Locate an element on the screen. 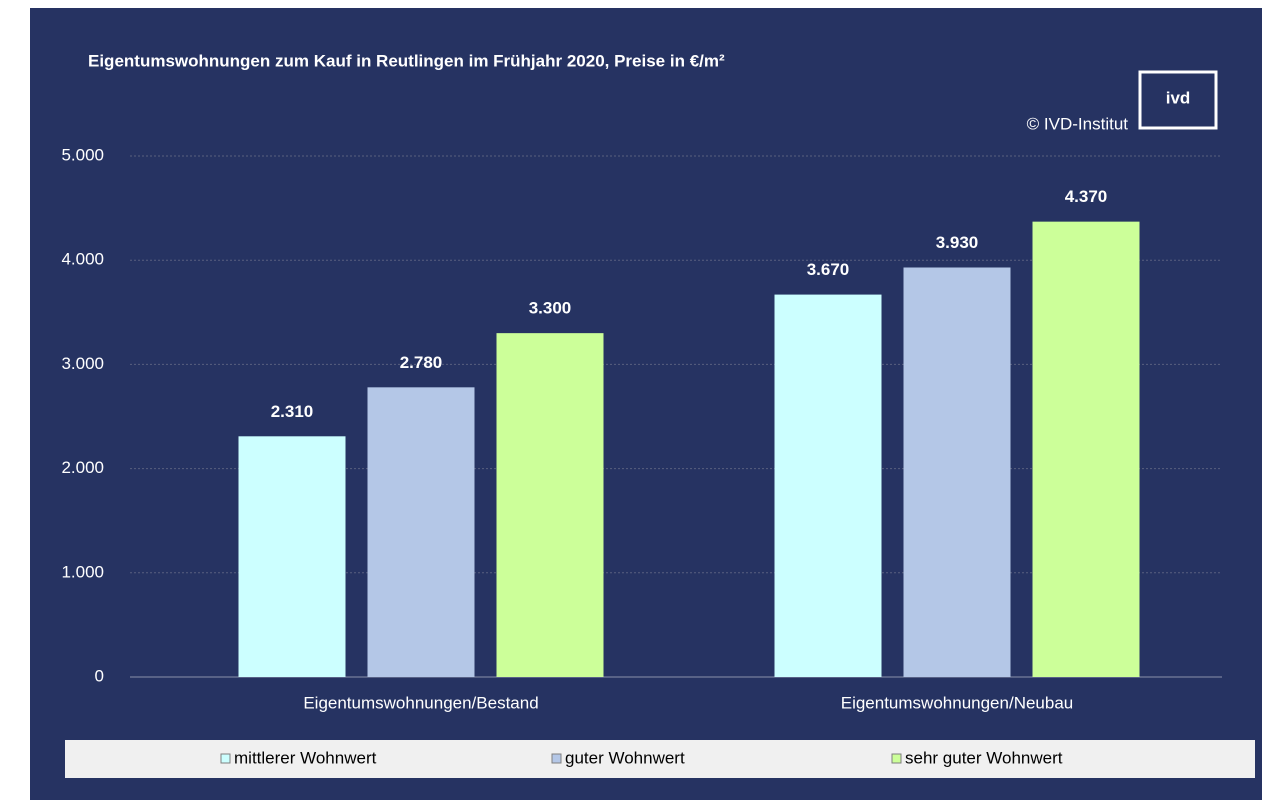  value-label: 2.310 is located at coordinates (292, 411).